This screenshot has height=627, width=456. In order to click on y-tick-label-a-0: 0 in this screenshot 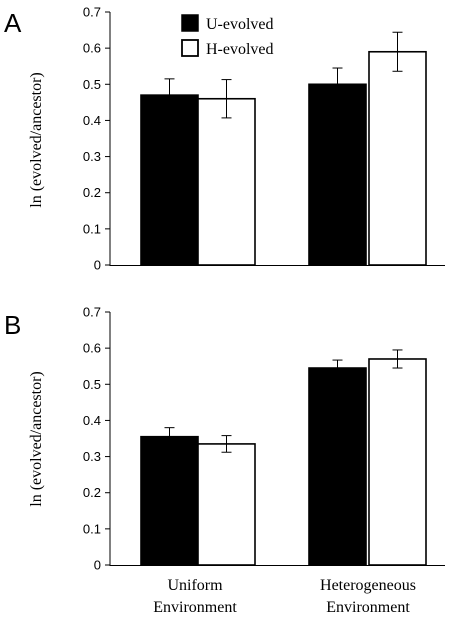, I will do `click(97, 265)`.